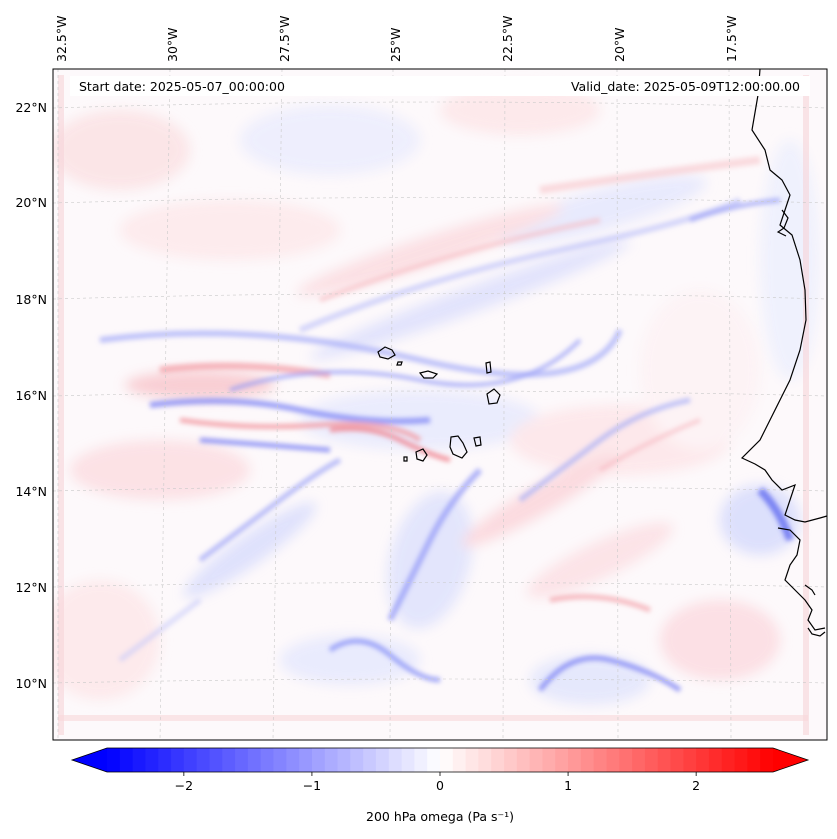 Image resolution: width=837 pixels, height=839 pixels. I want to click on lon-label-32-5w: 32.5°W, so click(61, 39).